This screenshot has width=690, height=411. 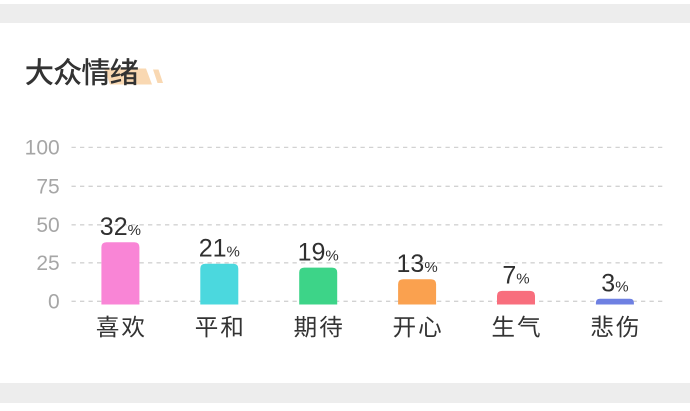 What do you see at coordinates (614, 284) in the screenshot?
I see `svg-text: 3%` at bounding box center [614, 284].